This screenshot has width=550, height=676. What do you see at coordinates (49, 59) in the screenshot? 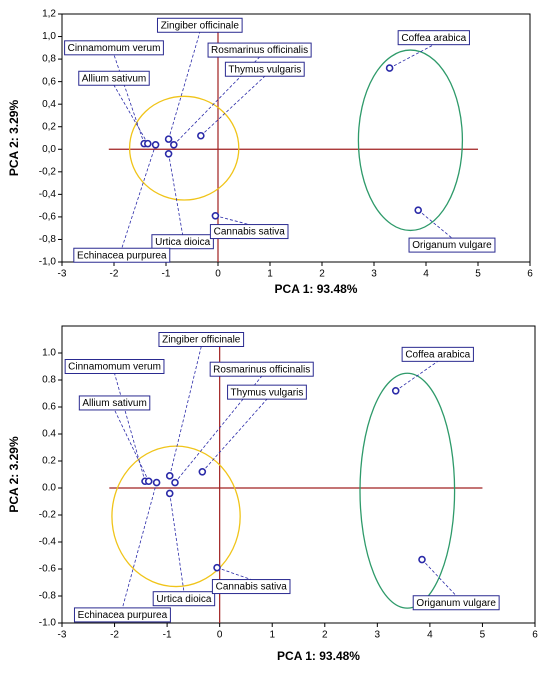
I see `y-tick-label: 0,8` at bounding box center [49, 59].